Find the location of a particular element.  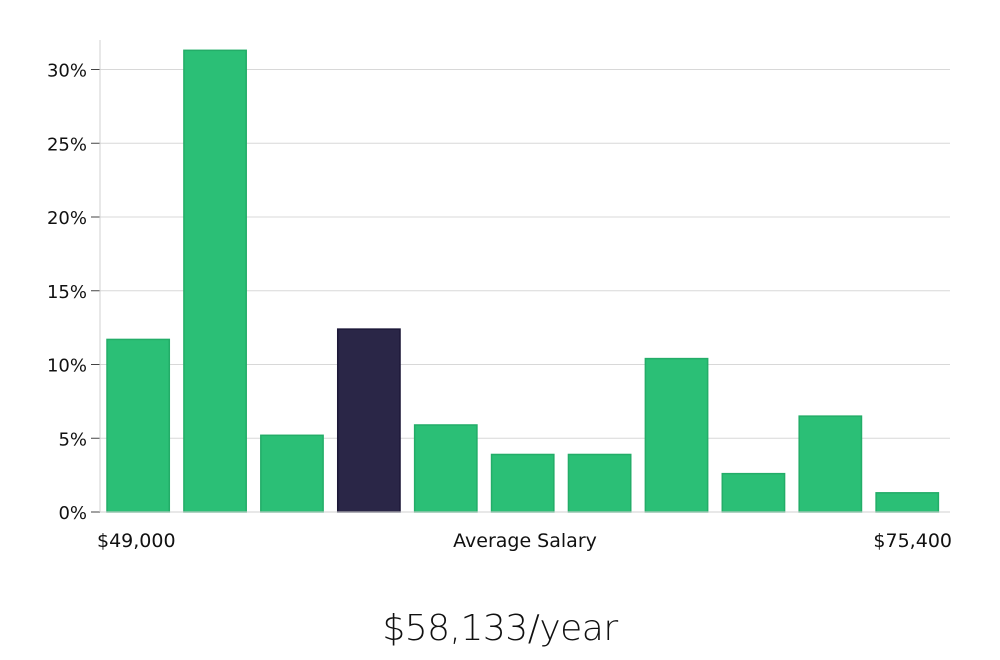

y-tick-label: 10% is located at coordinates (67, 366).